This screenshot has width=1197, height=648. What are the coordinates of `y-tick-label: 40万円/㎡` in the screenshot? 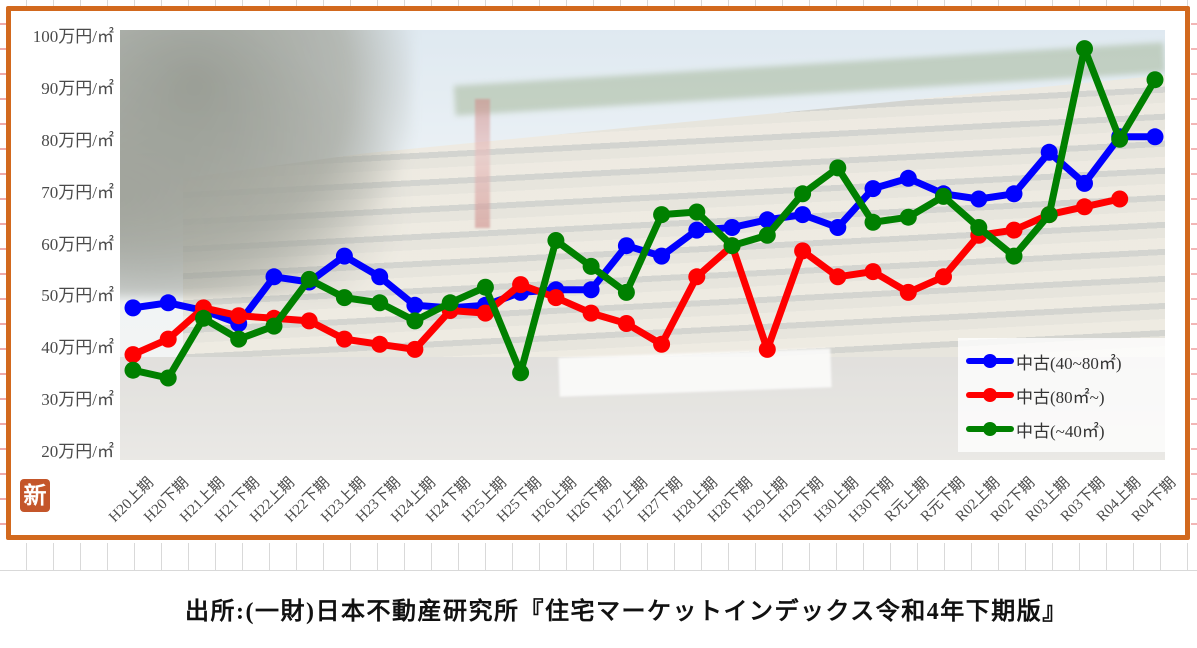 It's located at (77, 348).